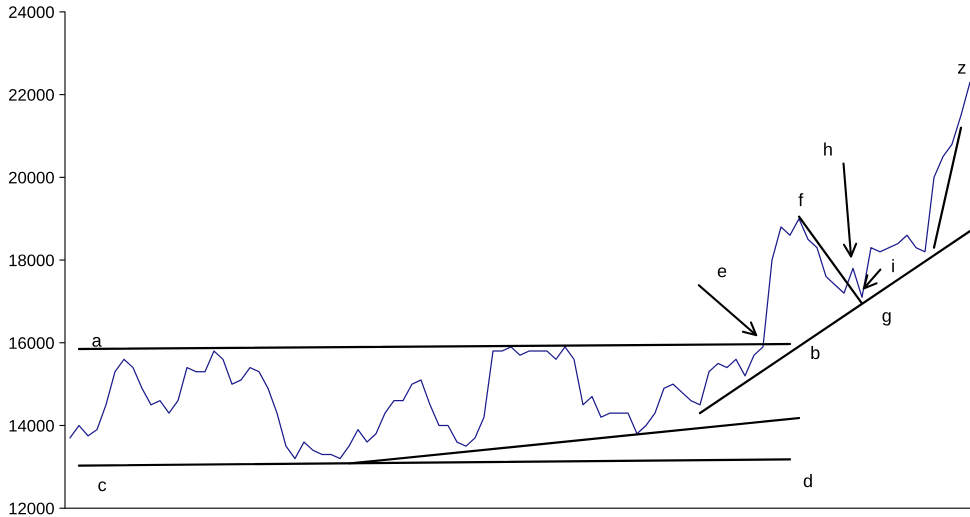  I want to click on y-tick-label: 18000, so click(32, 260).